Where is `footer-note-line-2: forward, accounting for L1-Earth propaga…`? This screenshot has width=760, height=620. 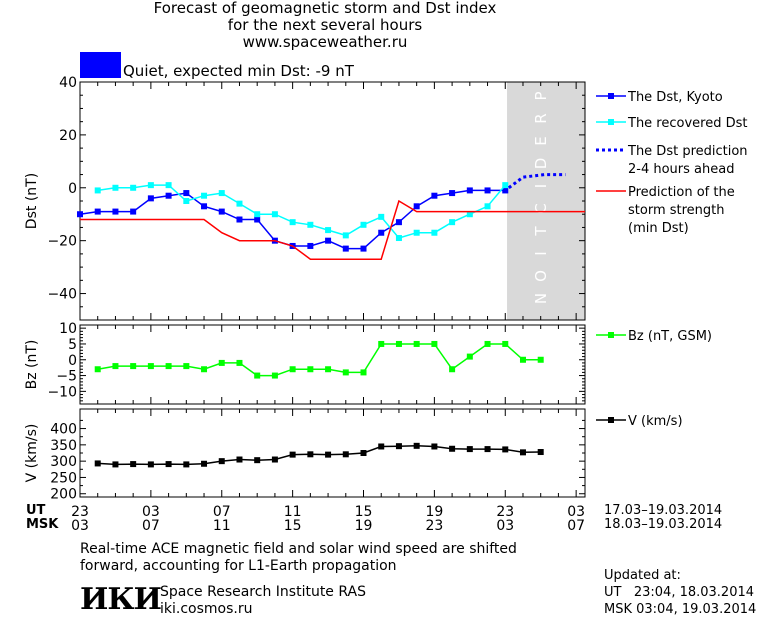 footer-note-line-2: forward, accounting for L1-Earth propaga… is located at coordinates (238, 566).